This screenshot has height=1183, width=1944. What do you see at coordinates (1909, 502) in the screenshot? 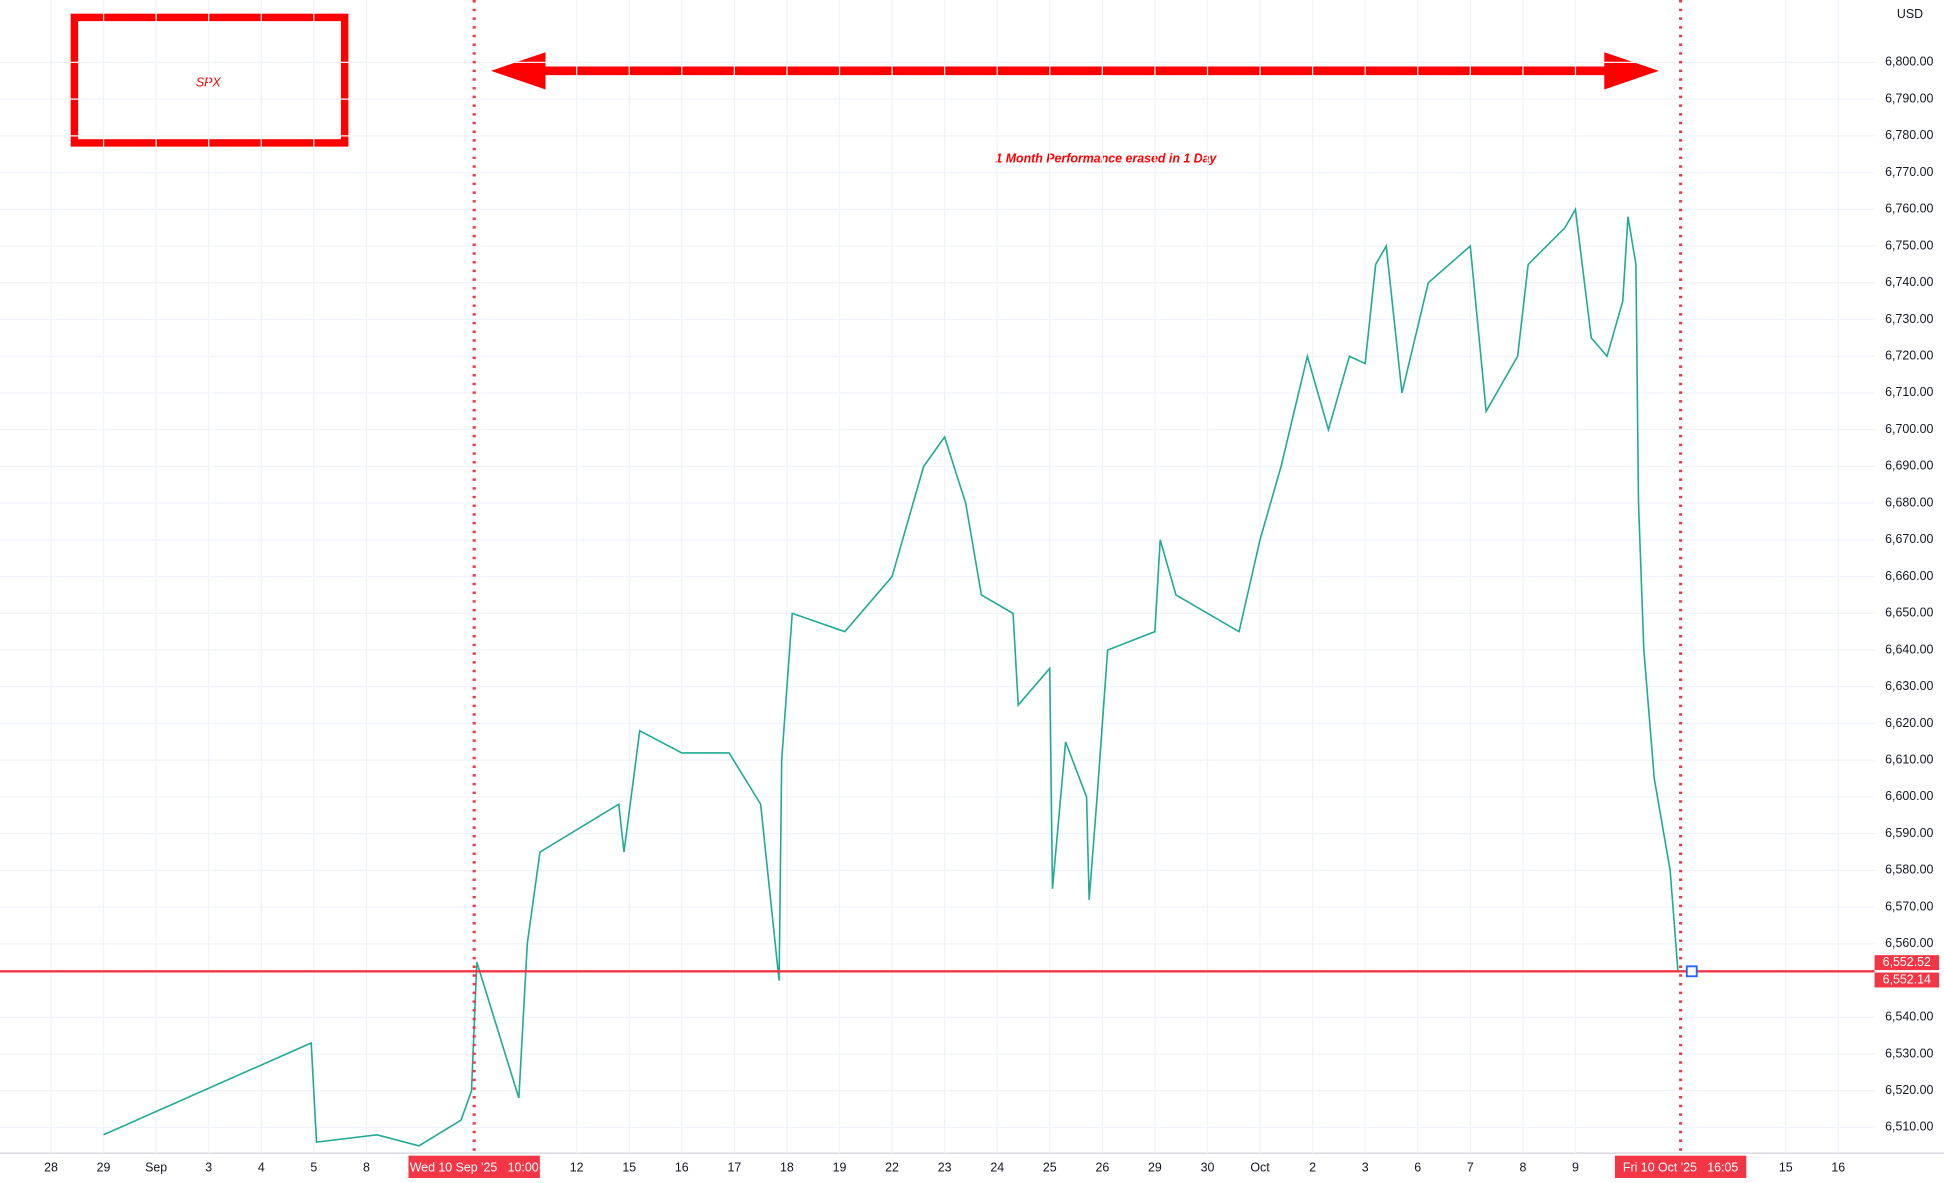
I see `y-tick-label: 6,680.00` at bounding box center [1909, 502].